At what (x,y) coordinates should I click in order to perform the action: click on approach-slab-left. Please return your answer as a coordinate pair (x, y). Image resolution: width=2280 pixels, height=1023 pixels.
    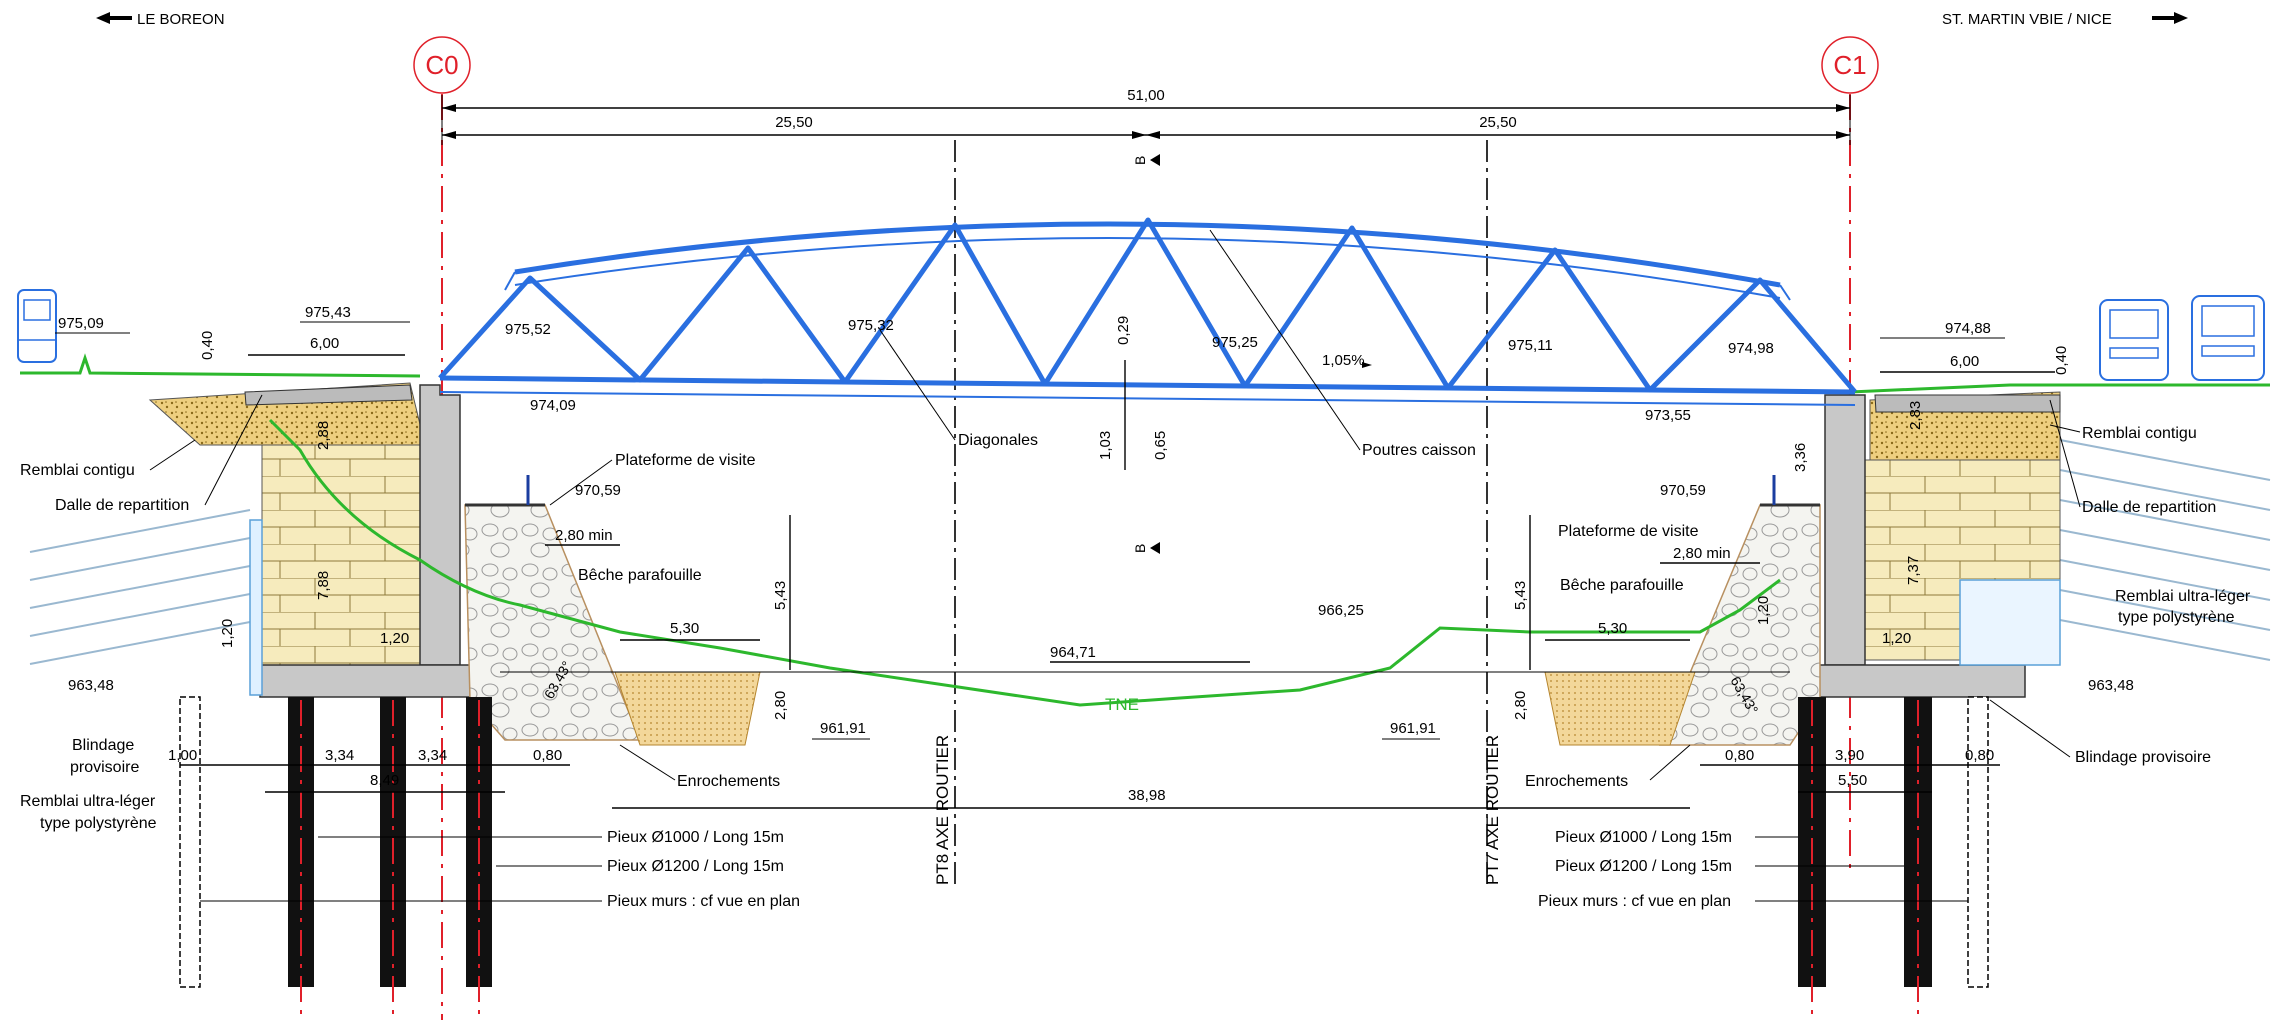
    Looking at the image, I should click on (328, 395).